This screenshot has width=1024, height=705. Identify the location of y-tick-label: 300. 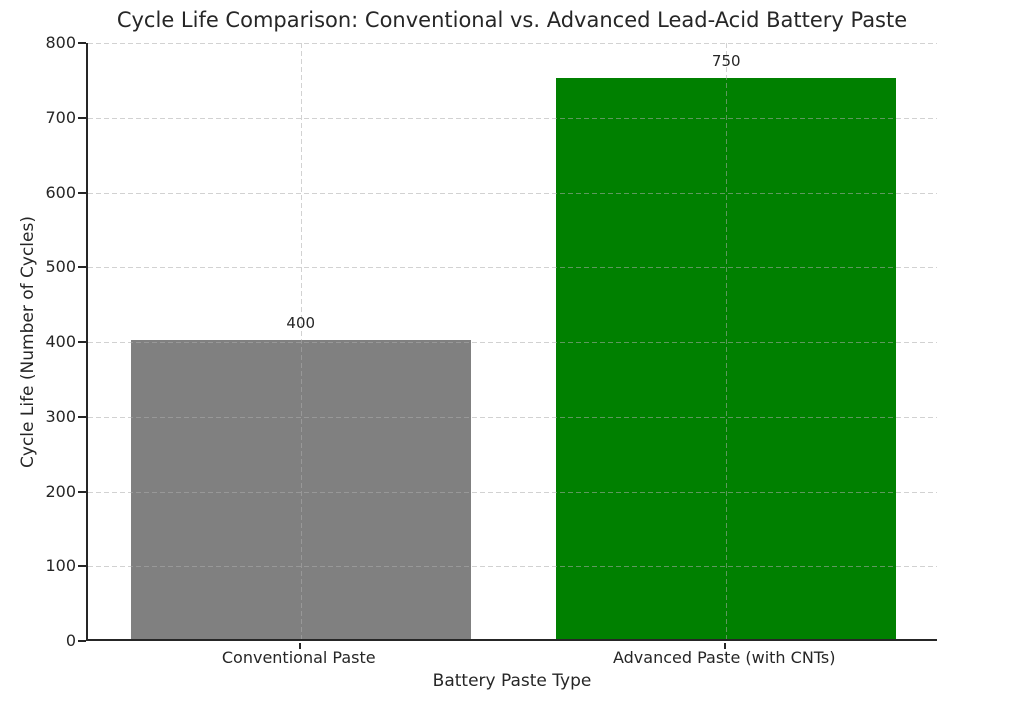
(60, 416).